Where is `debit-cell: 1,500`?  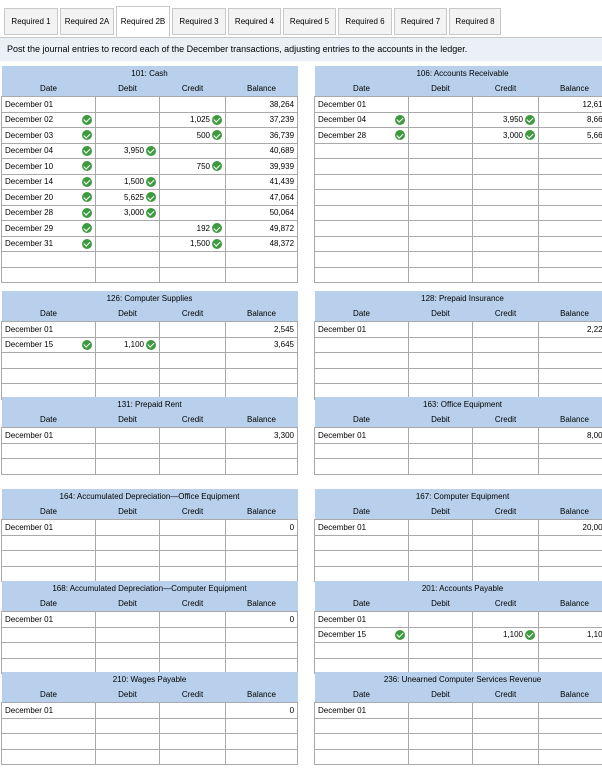
debit-cell: 1,500 is located at coordinates (127, 181).